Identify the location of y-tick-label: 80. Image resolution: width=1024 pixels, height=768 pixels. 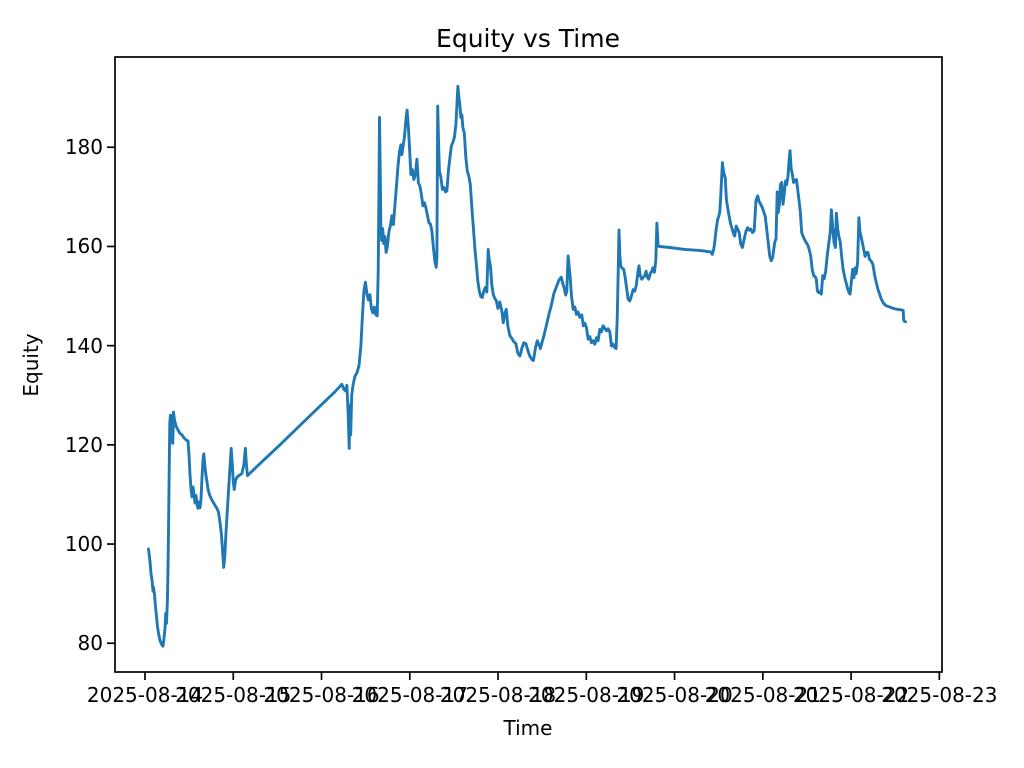
(90, 643).